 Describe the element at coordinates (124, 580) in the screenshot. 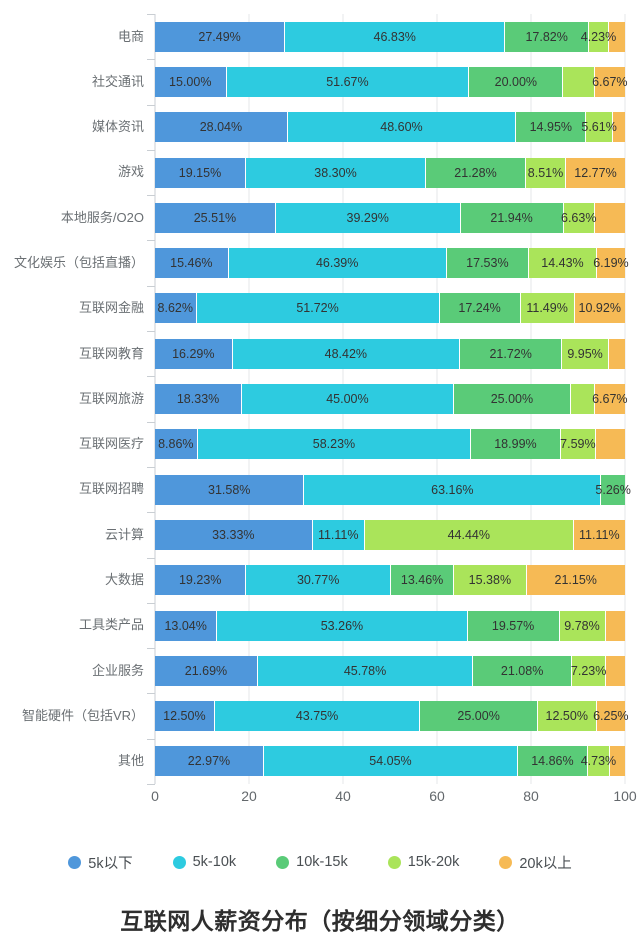

I see `category-label: 大数据` at that location.